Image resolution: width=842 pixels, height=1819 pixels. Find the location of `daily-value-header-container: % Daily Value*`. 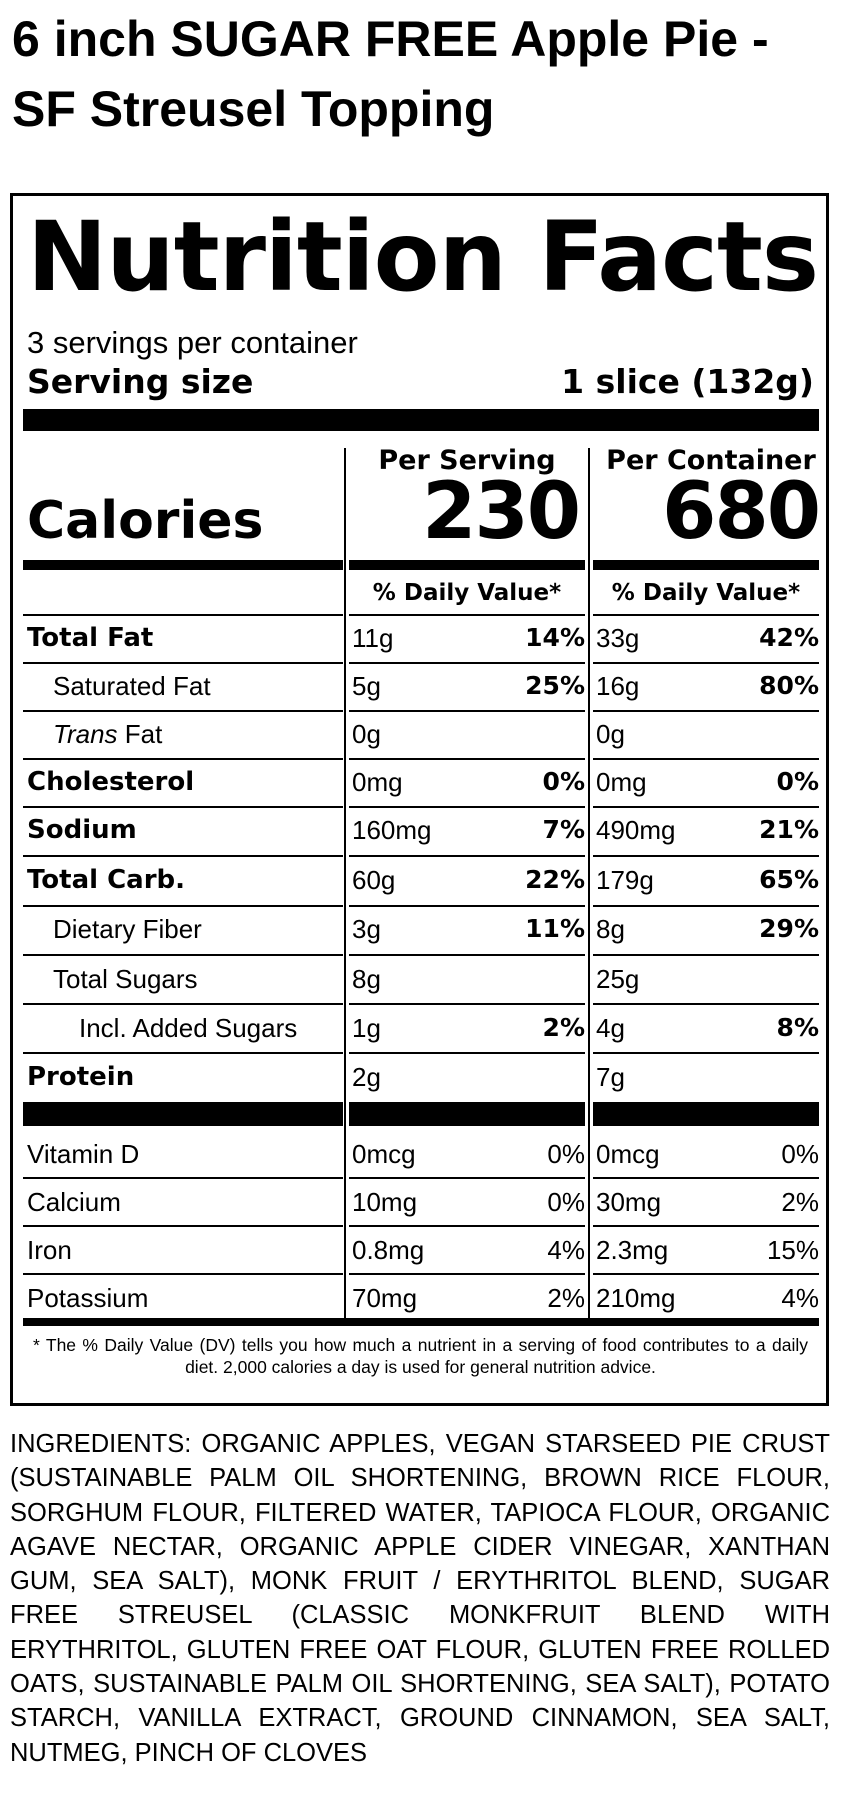

daily-value-header-container: % Daily Value* is located at coordinates (706, 593).